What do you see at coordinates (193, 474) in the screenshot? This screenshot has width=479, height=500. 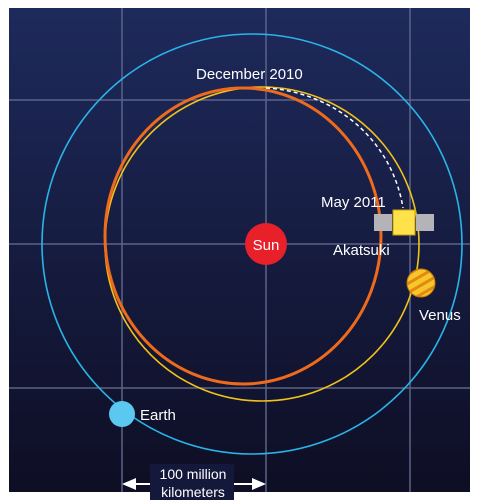 I see `scale-label-line1: 100 million` at bounding box center [193, 474].